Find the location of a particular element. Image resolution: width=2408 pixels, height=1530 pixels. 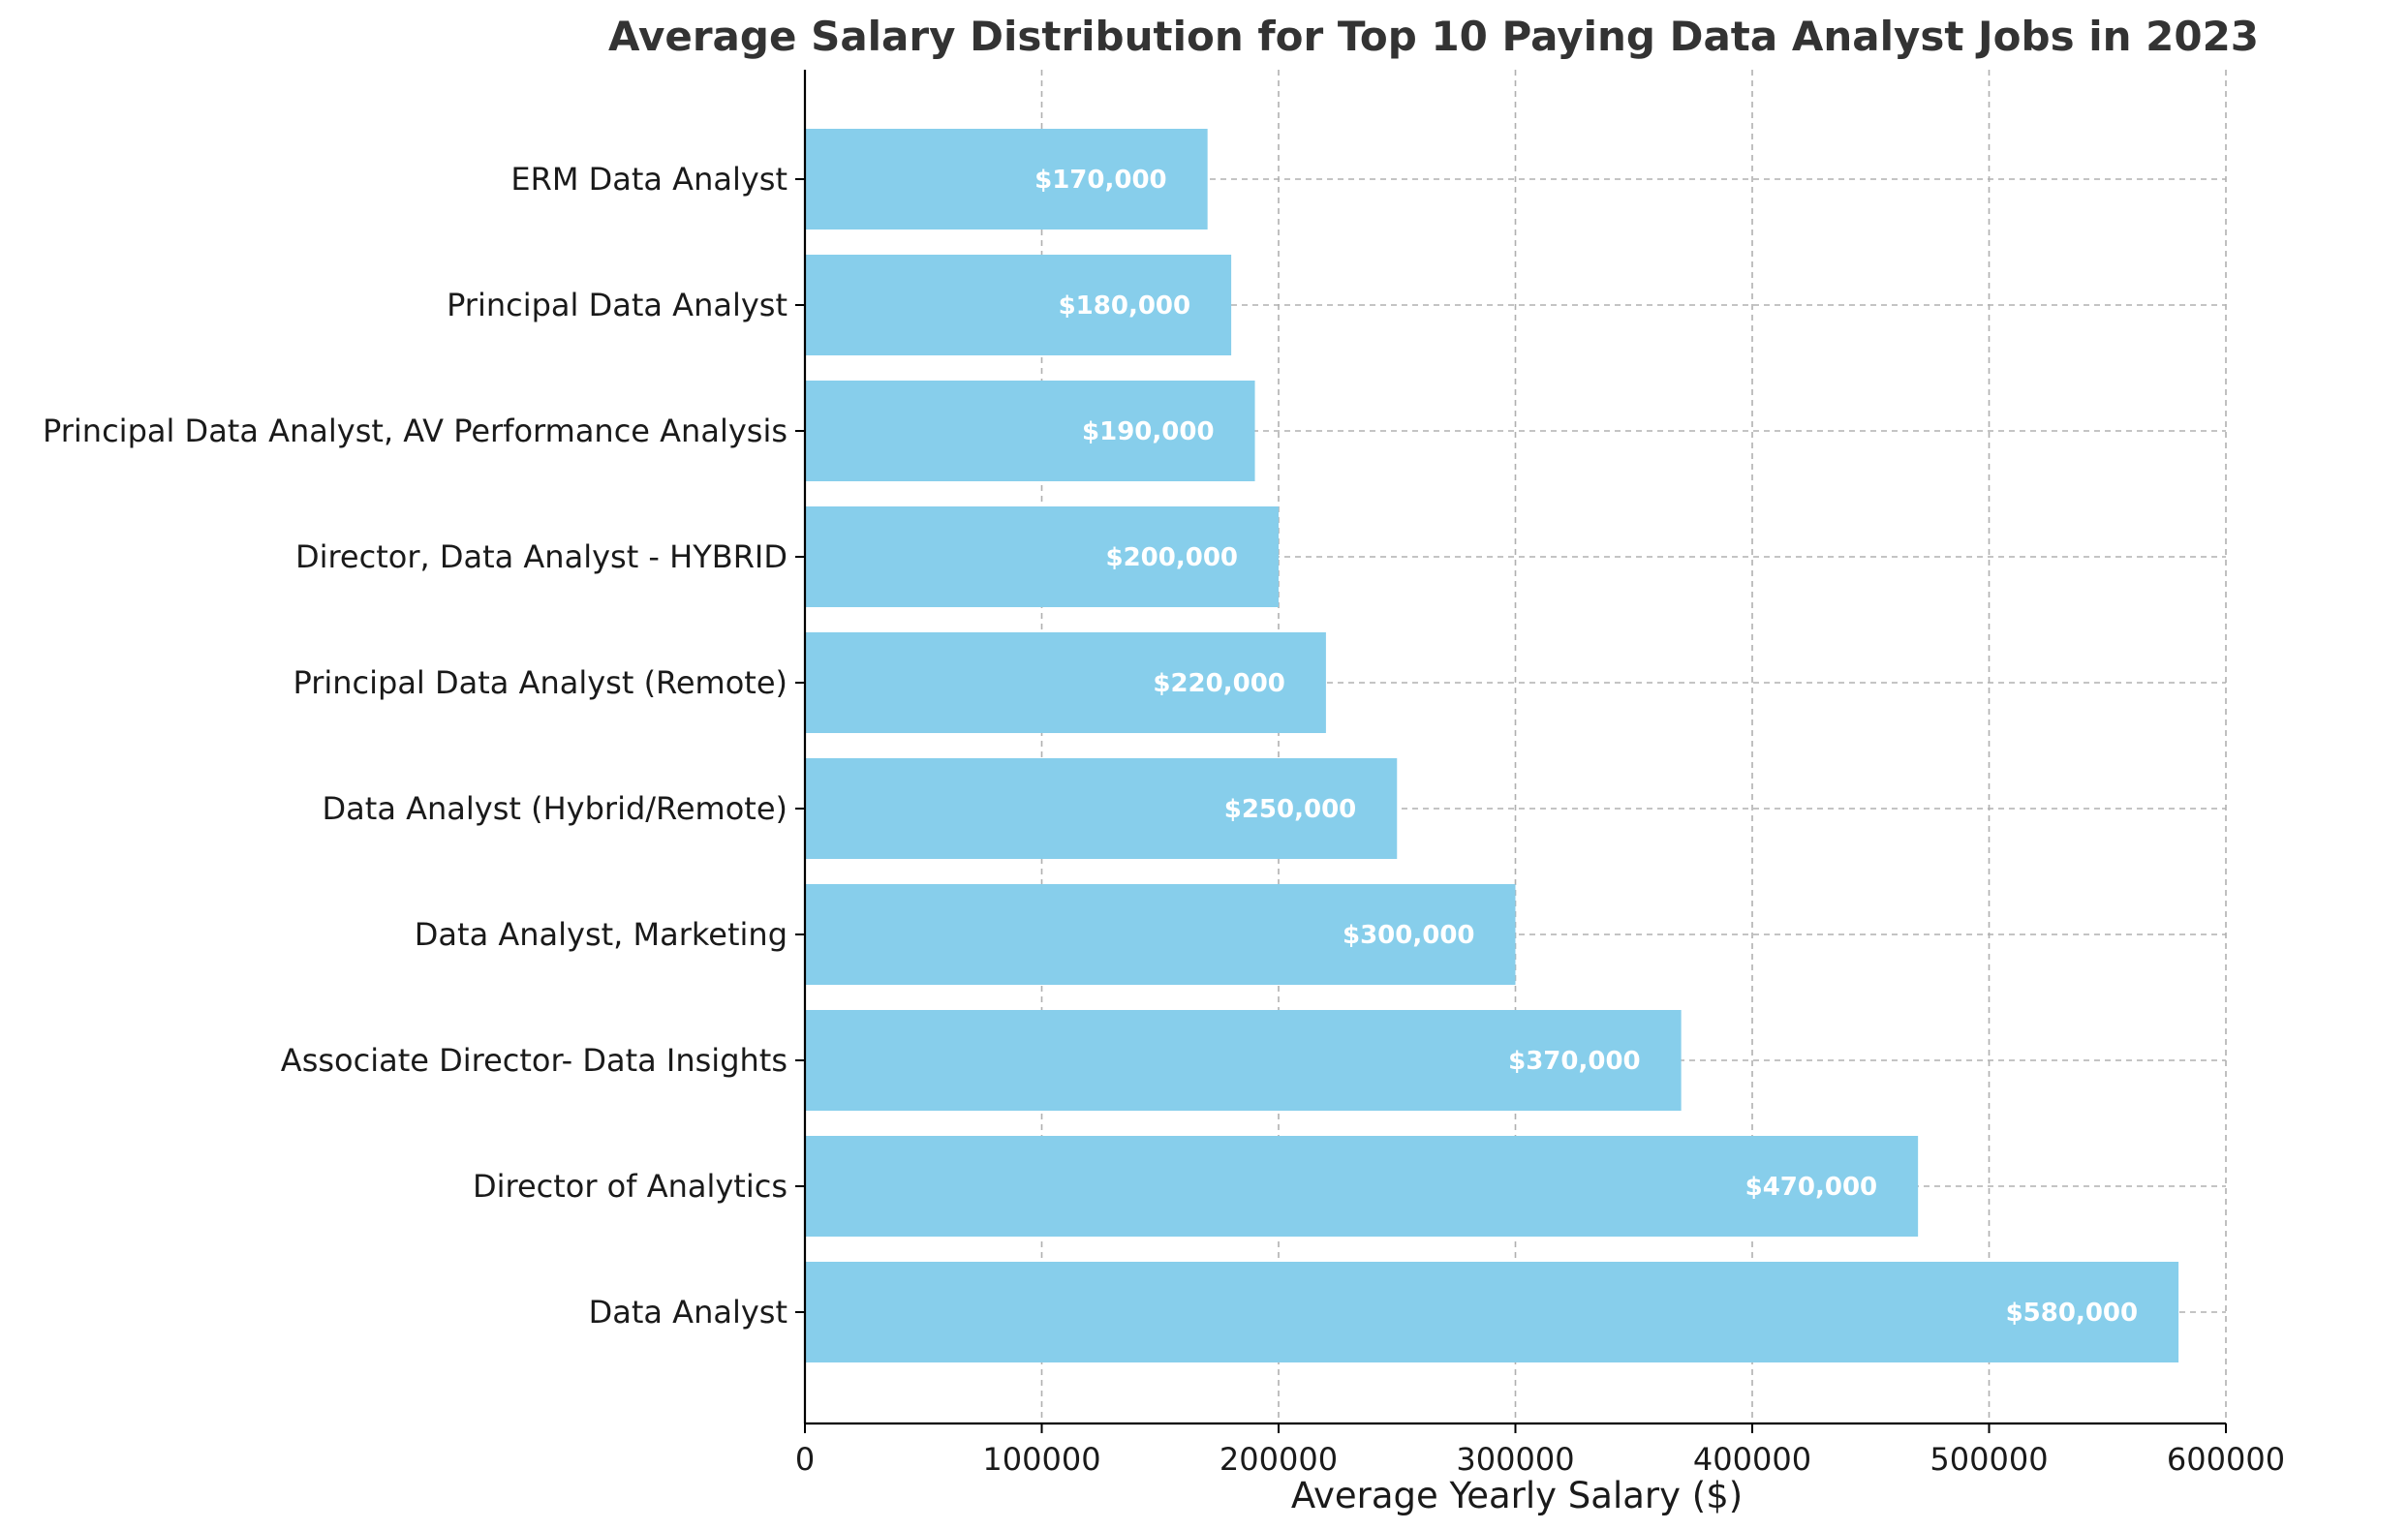

y-tick-label: Data Analyst, Marketing is located at coordinates (601, 935).